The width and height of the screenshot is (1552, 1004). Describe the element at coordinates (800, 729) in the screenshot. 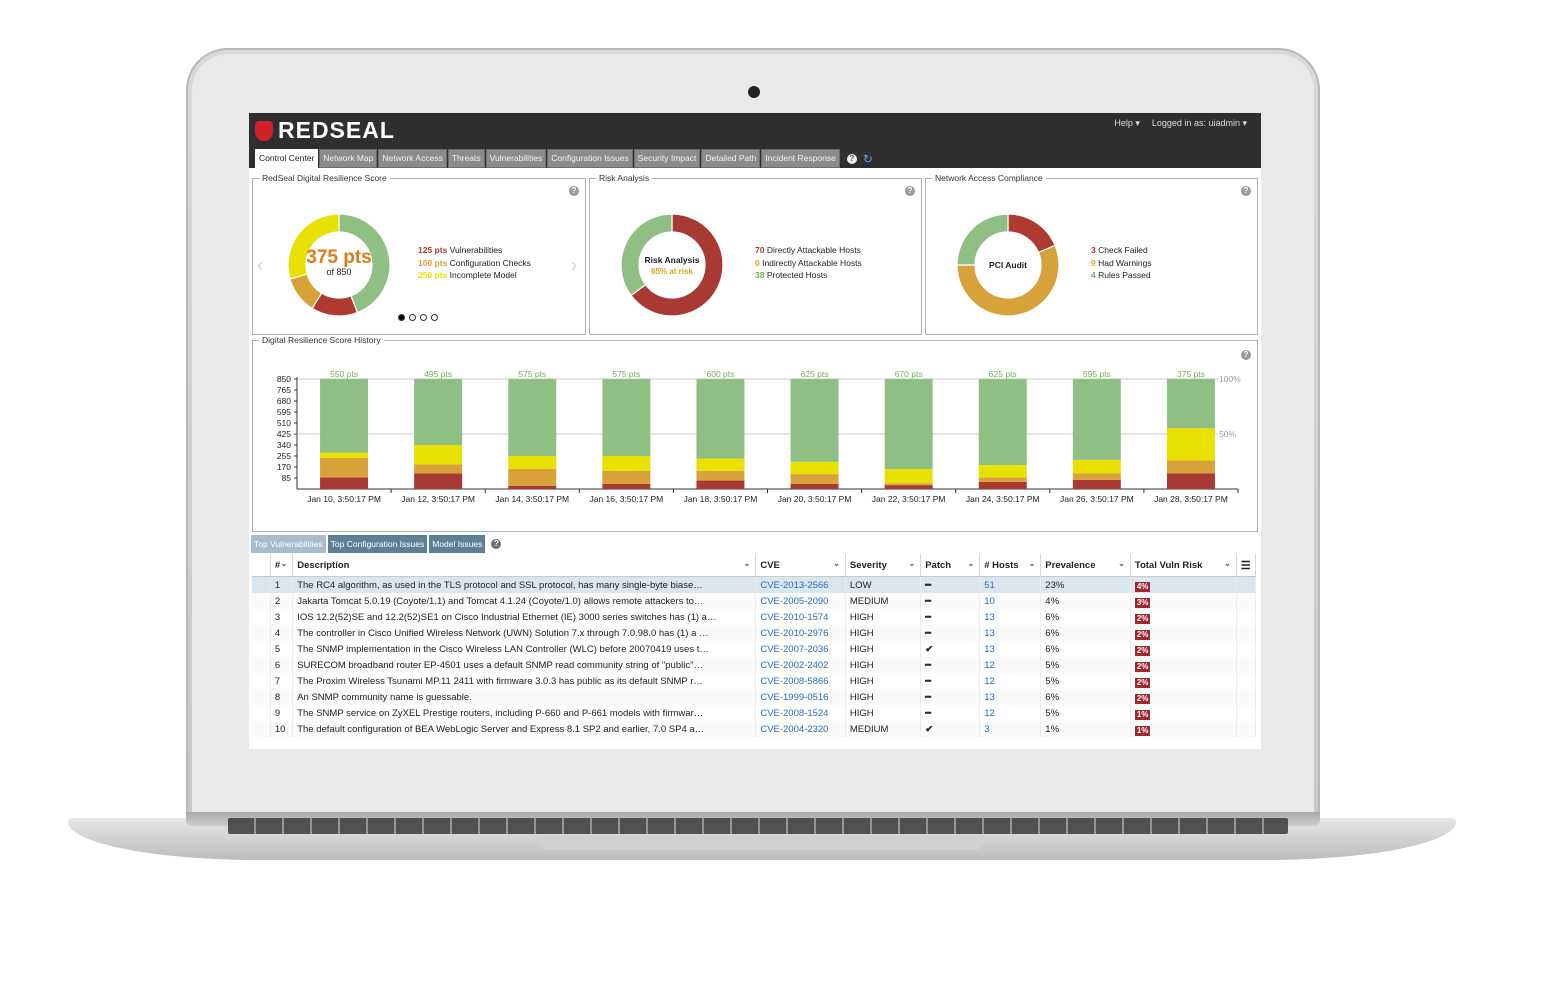

I see `cell-cve: CVE-2004-2320` at that location.